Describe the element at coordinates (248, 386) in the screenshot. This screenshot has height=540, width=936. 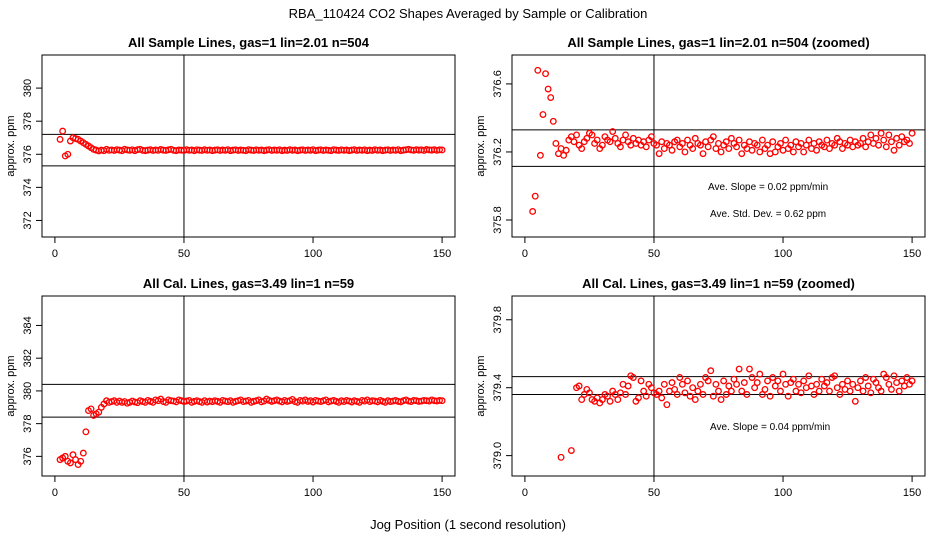
I see `plot-frame` at that location.